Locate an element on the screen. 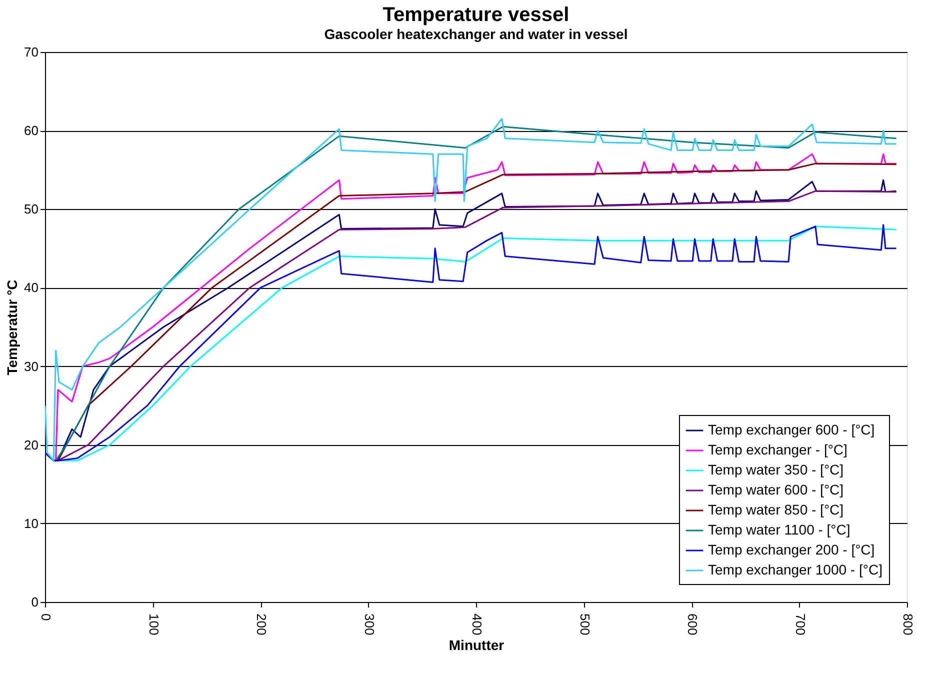 The width and height of the screenshot is (940, 695). x-tick-label: 300 is located at coordinates (369, 625).